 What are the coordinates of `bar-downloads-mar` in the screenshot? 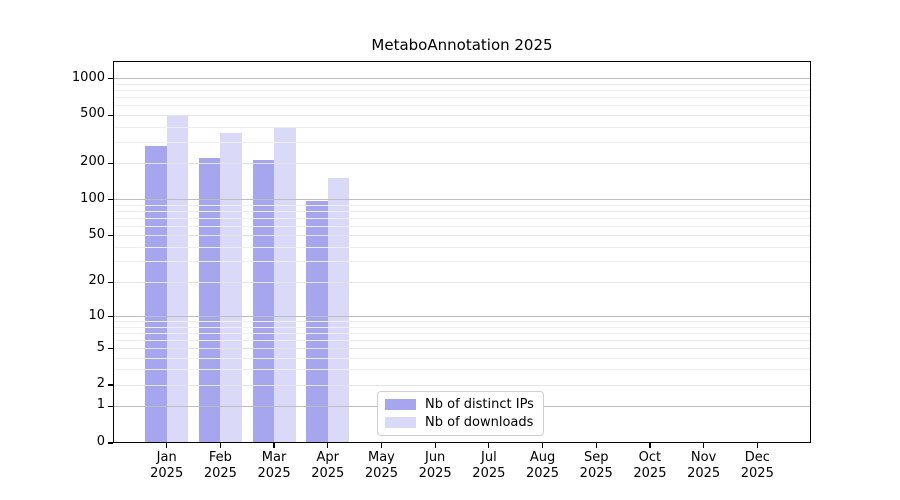 It's located at (285, 285).